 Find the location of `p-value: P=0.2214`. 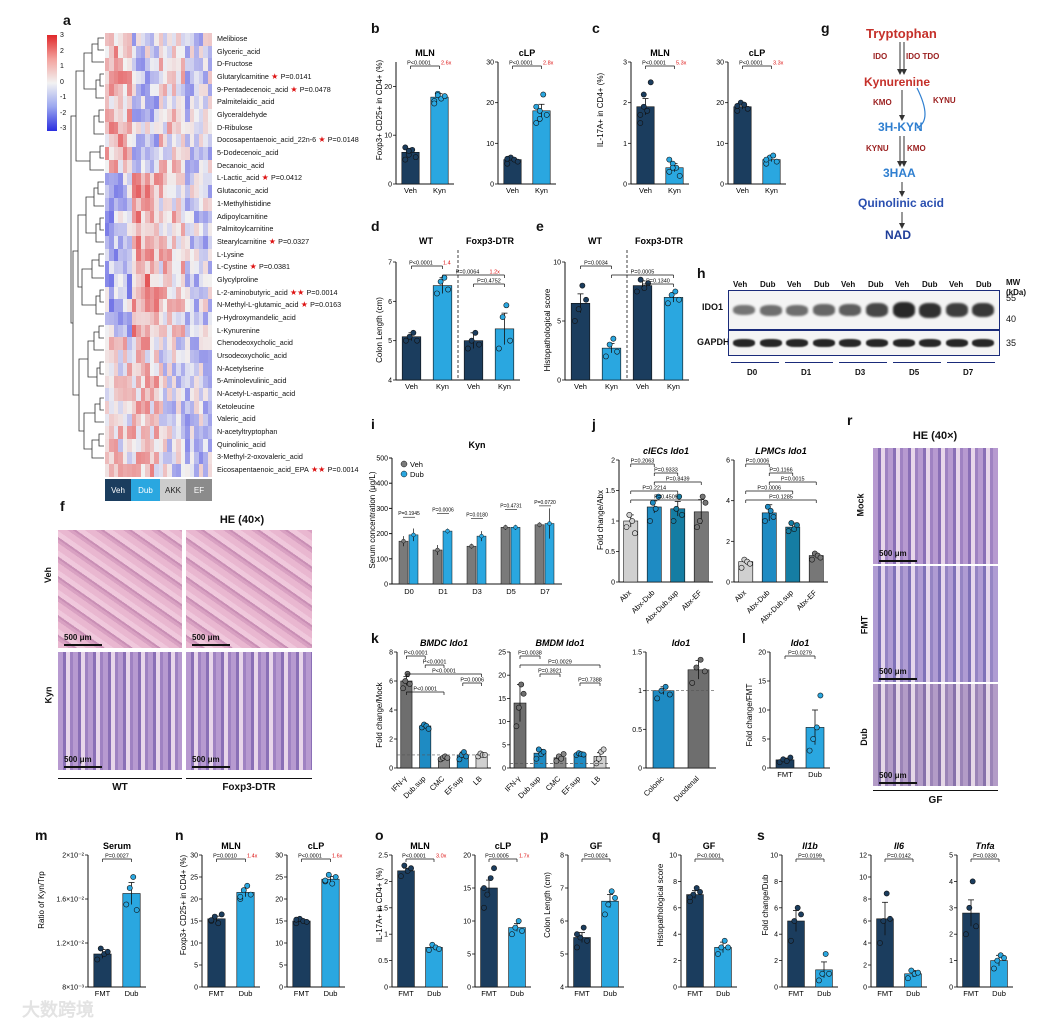

p-value: P=0.2214 is located at coordinates (654, 489).